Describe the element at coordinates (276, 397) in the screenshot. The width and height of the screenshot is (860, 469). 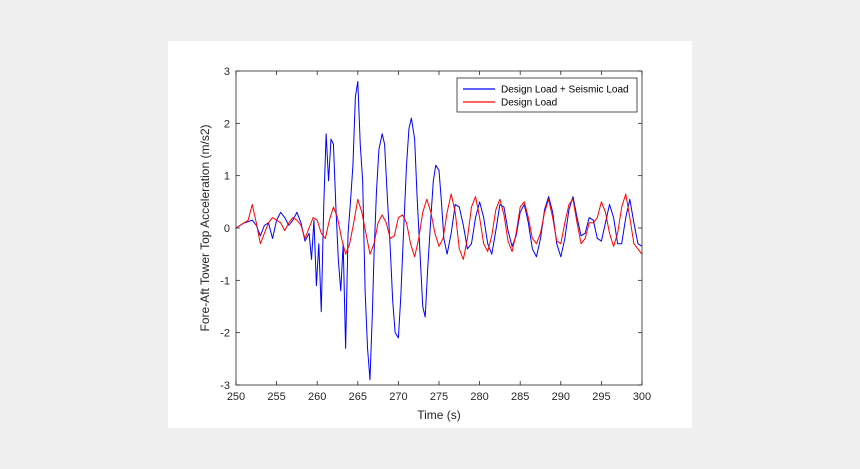
I see `x-tick-label: 255` at that location.